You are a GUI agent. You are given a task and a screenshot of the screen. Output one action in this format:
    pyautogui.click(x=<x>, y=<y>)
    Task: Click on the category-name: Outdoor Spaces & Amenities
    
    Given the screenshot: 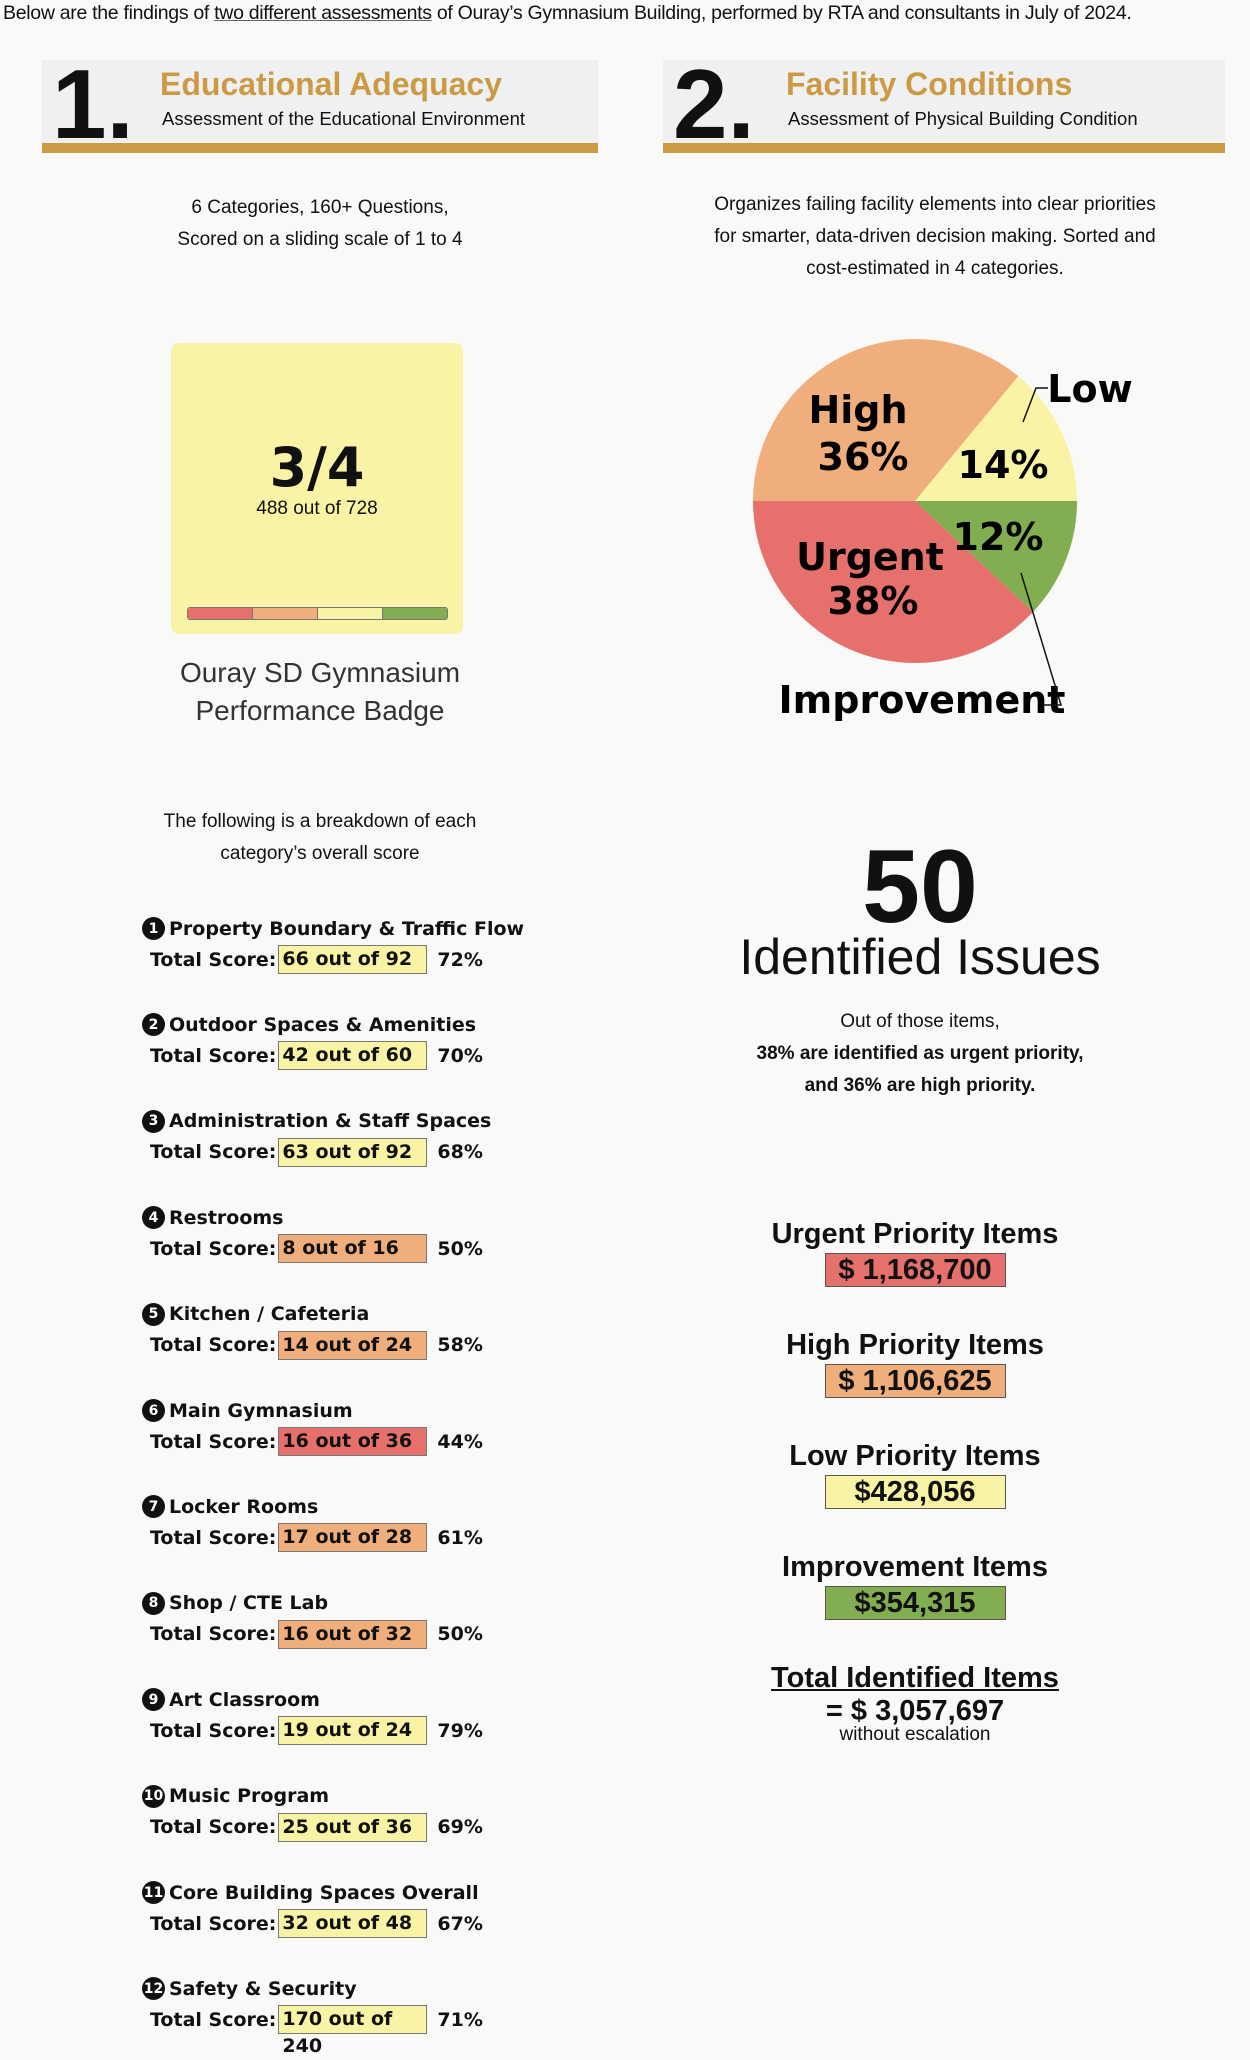 What is the action you would take?
    pyautogui.click(x=323, y=1024)
    